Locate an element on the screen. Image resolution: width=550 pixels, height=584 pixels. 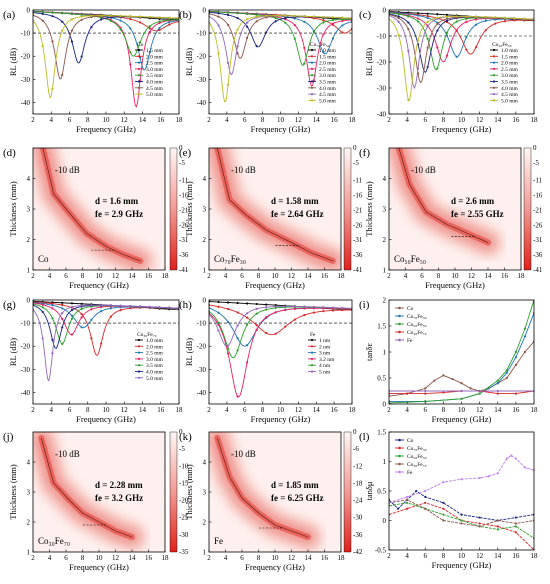
legend-label: 1.5 mm is located at coordinates (510, 57).